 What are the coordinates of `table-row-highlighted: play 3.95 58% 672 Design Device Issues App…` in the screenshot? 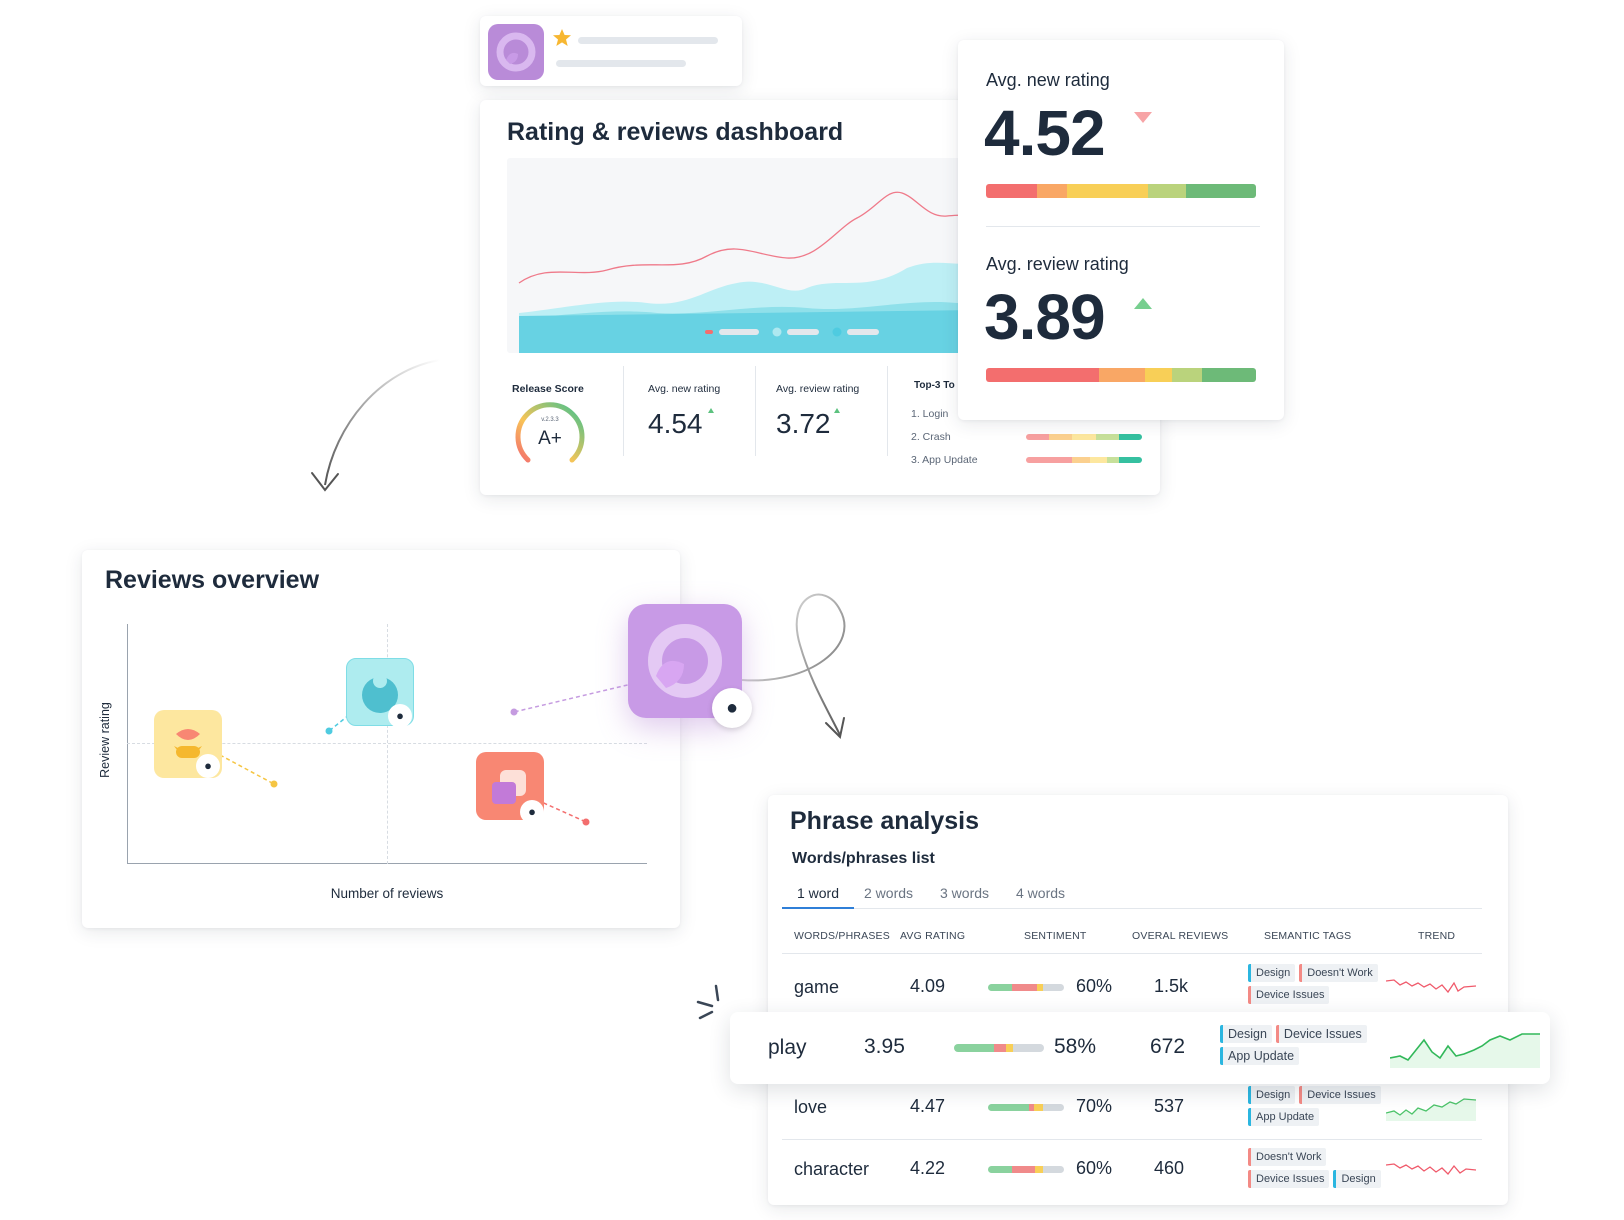 It's located at (1140, 1048).